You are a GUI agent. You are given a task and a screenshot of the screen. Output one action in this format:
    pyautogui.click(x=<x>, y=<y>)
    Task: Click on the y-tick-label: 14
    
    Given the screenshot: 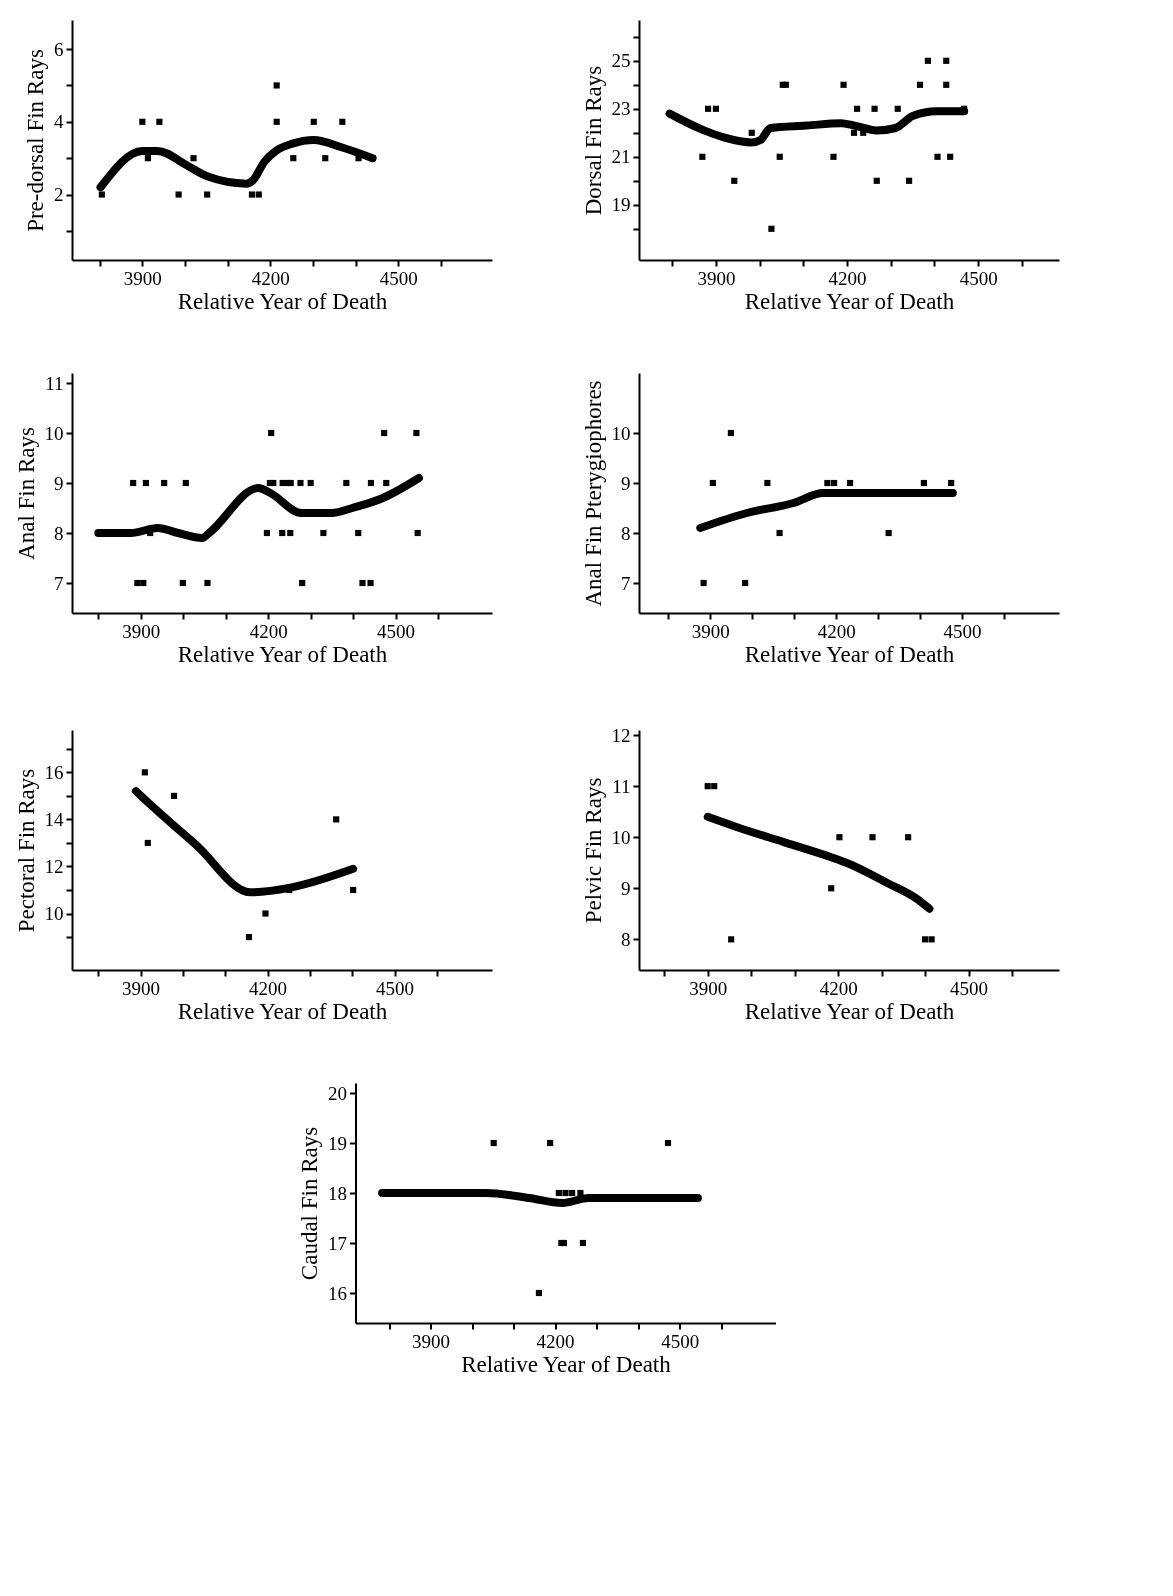 What is the action you would take?
    pyautogui.click(x=54, y=819)
    